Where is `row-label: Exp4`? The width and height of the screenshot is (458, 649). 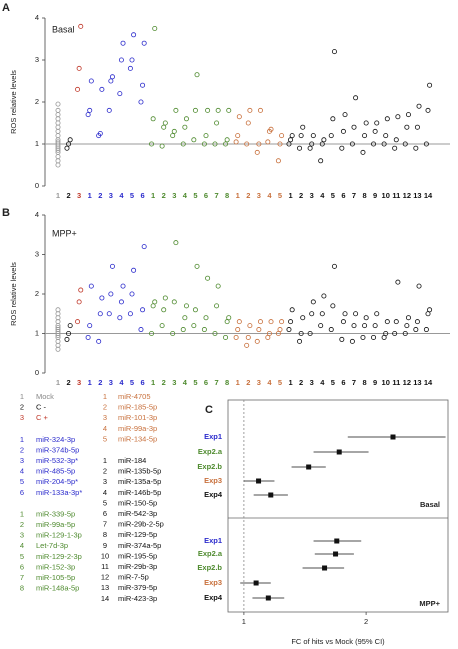
row-label: Exp4 is located at coordinates (213, 597).